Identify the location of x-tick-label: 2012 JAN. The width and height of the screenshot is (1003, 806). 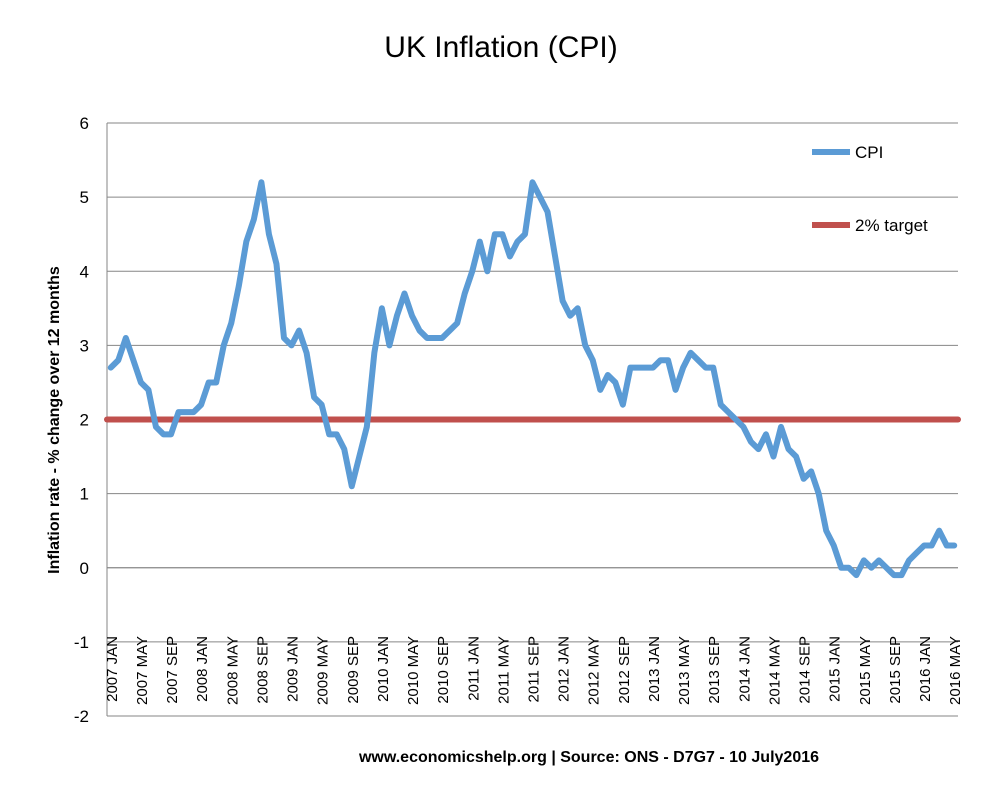
(564, 669).